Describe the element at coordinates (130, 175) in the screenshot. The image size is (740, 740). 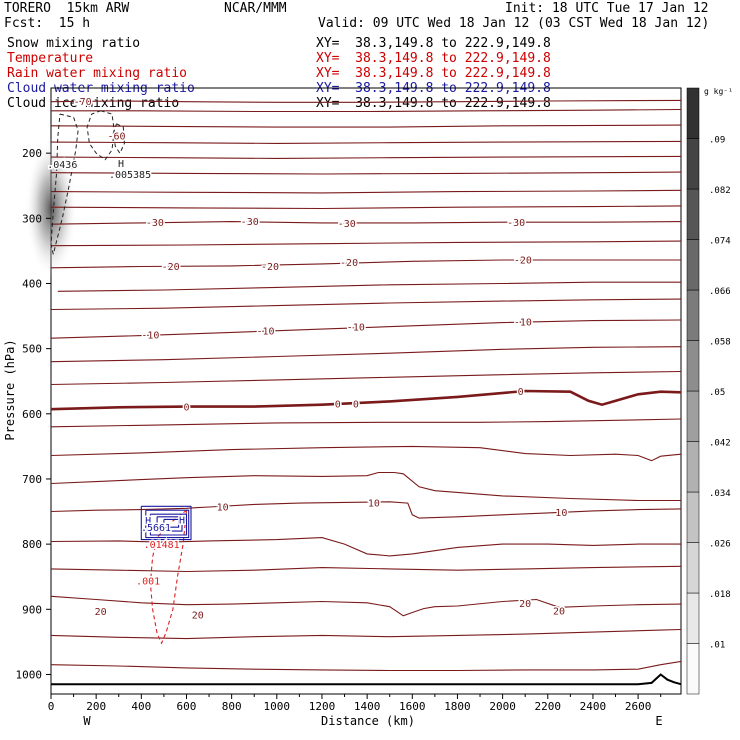
I see `cloud-ice-label: .005385` at that location.